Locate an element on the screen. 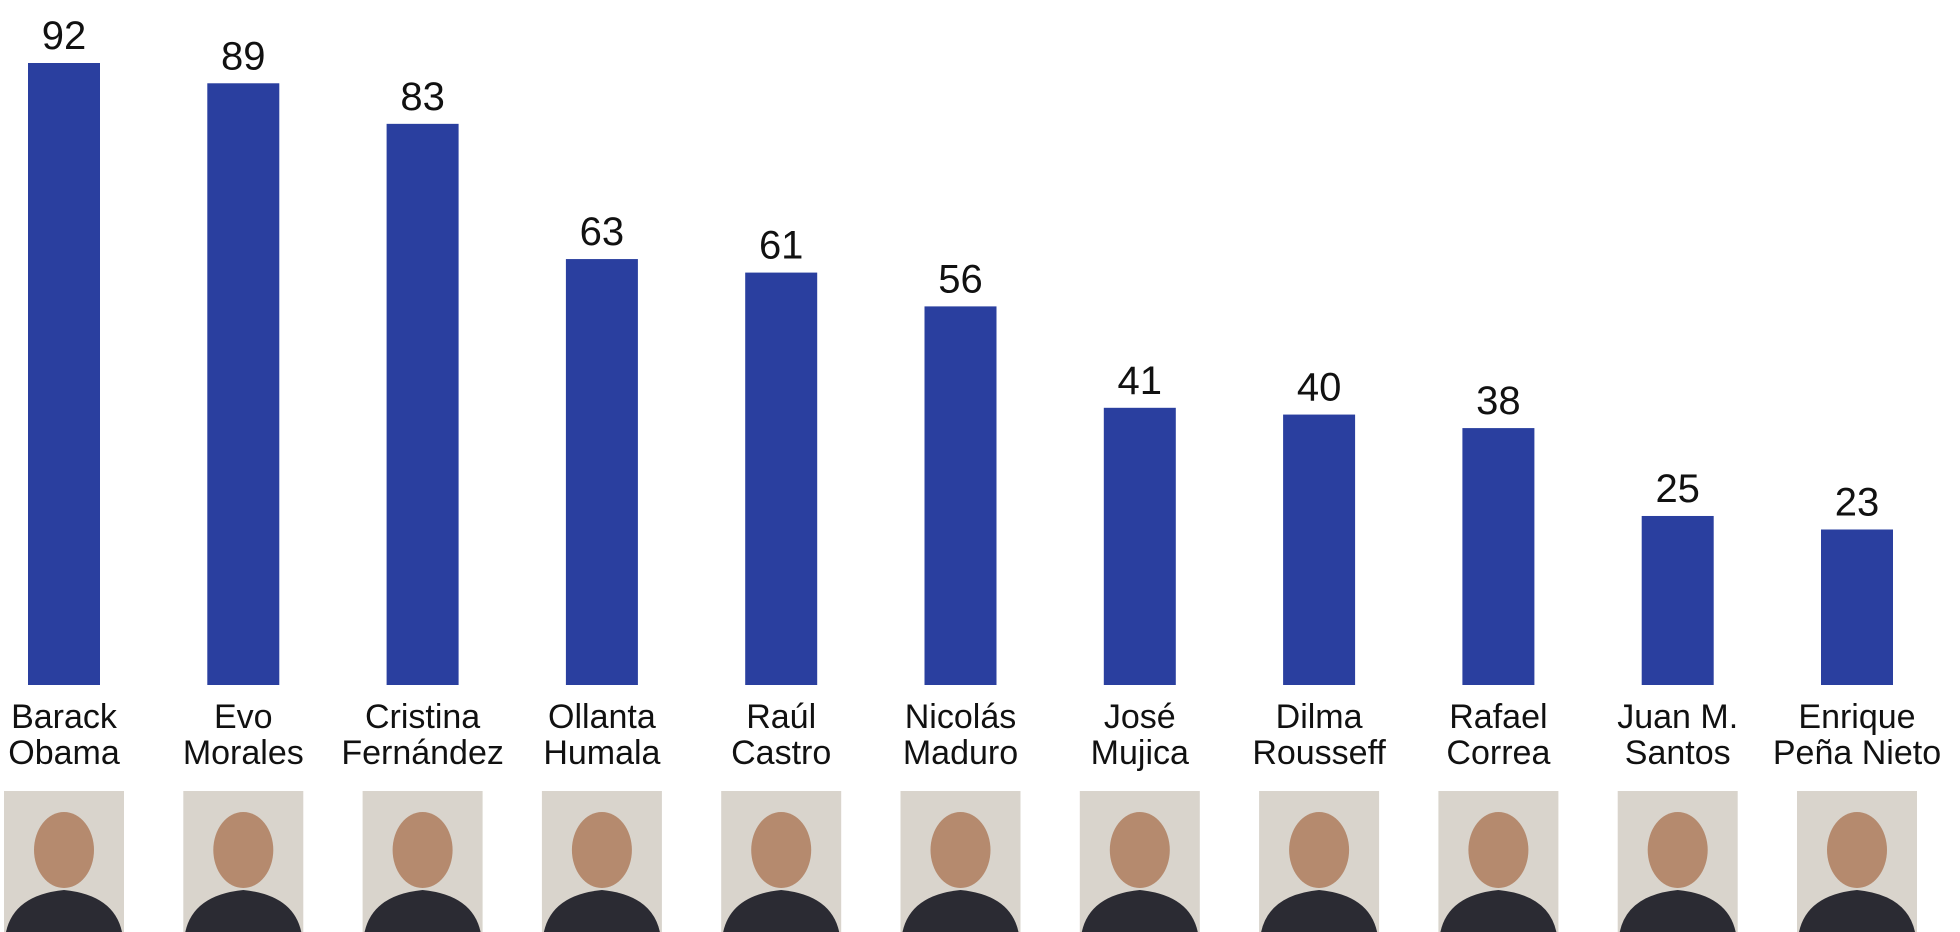  value-label: 92 is located at coordinates (64, 36).